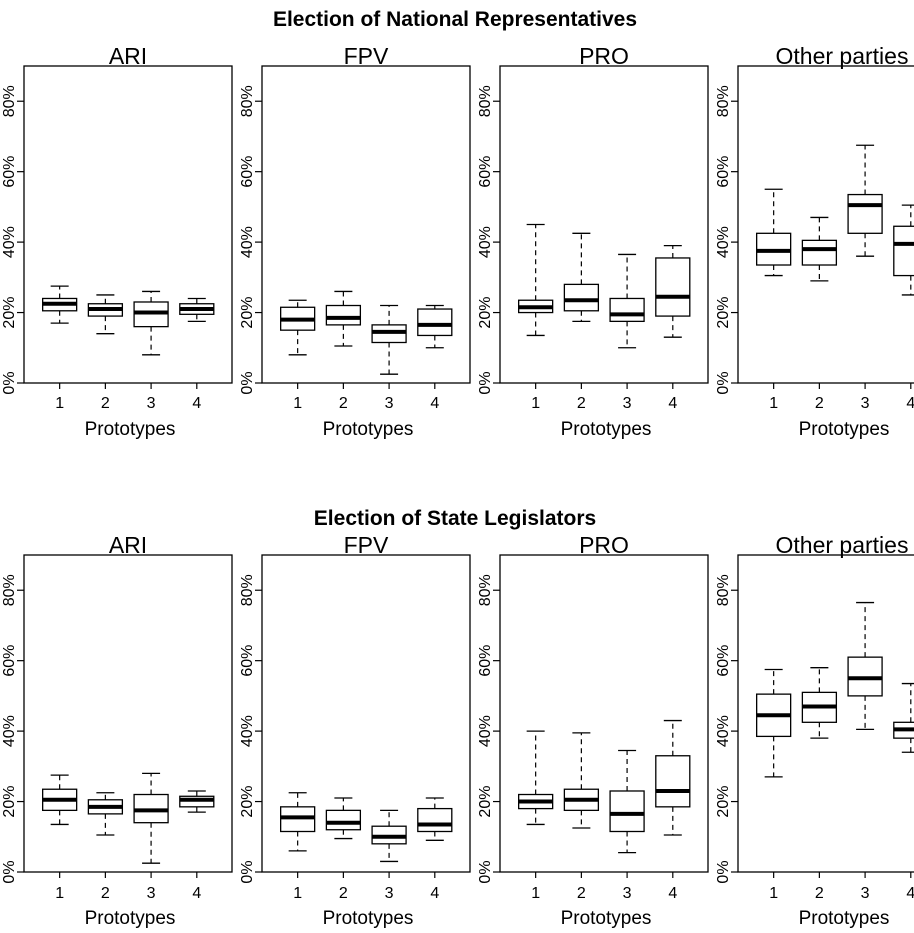  Describe the element at coordinates (355, 730) in the screenshot. I see `panel-state-fpv: FPV 0% 20% 40% 60% 80% 1 2 3 4 Prototypes` at that location.